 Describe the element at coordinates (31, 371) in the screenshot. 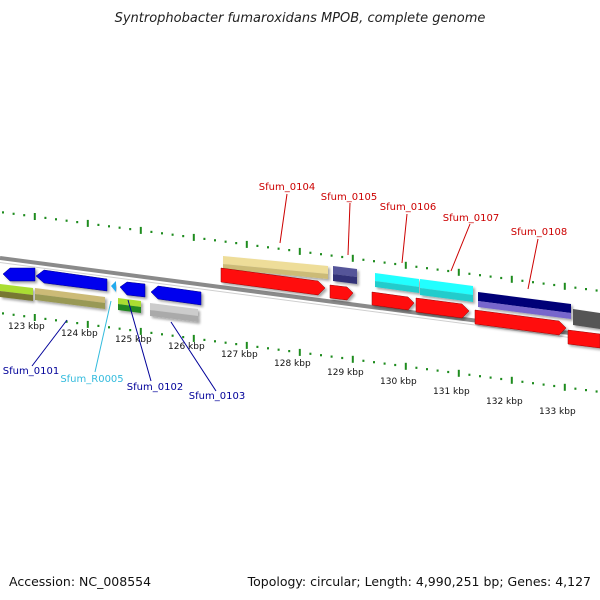

I see `gene-label-sfum-0101: Sfum_0101` at that location.